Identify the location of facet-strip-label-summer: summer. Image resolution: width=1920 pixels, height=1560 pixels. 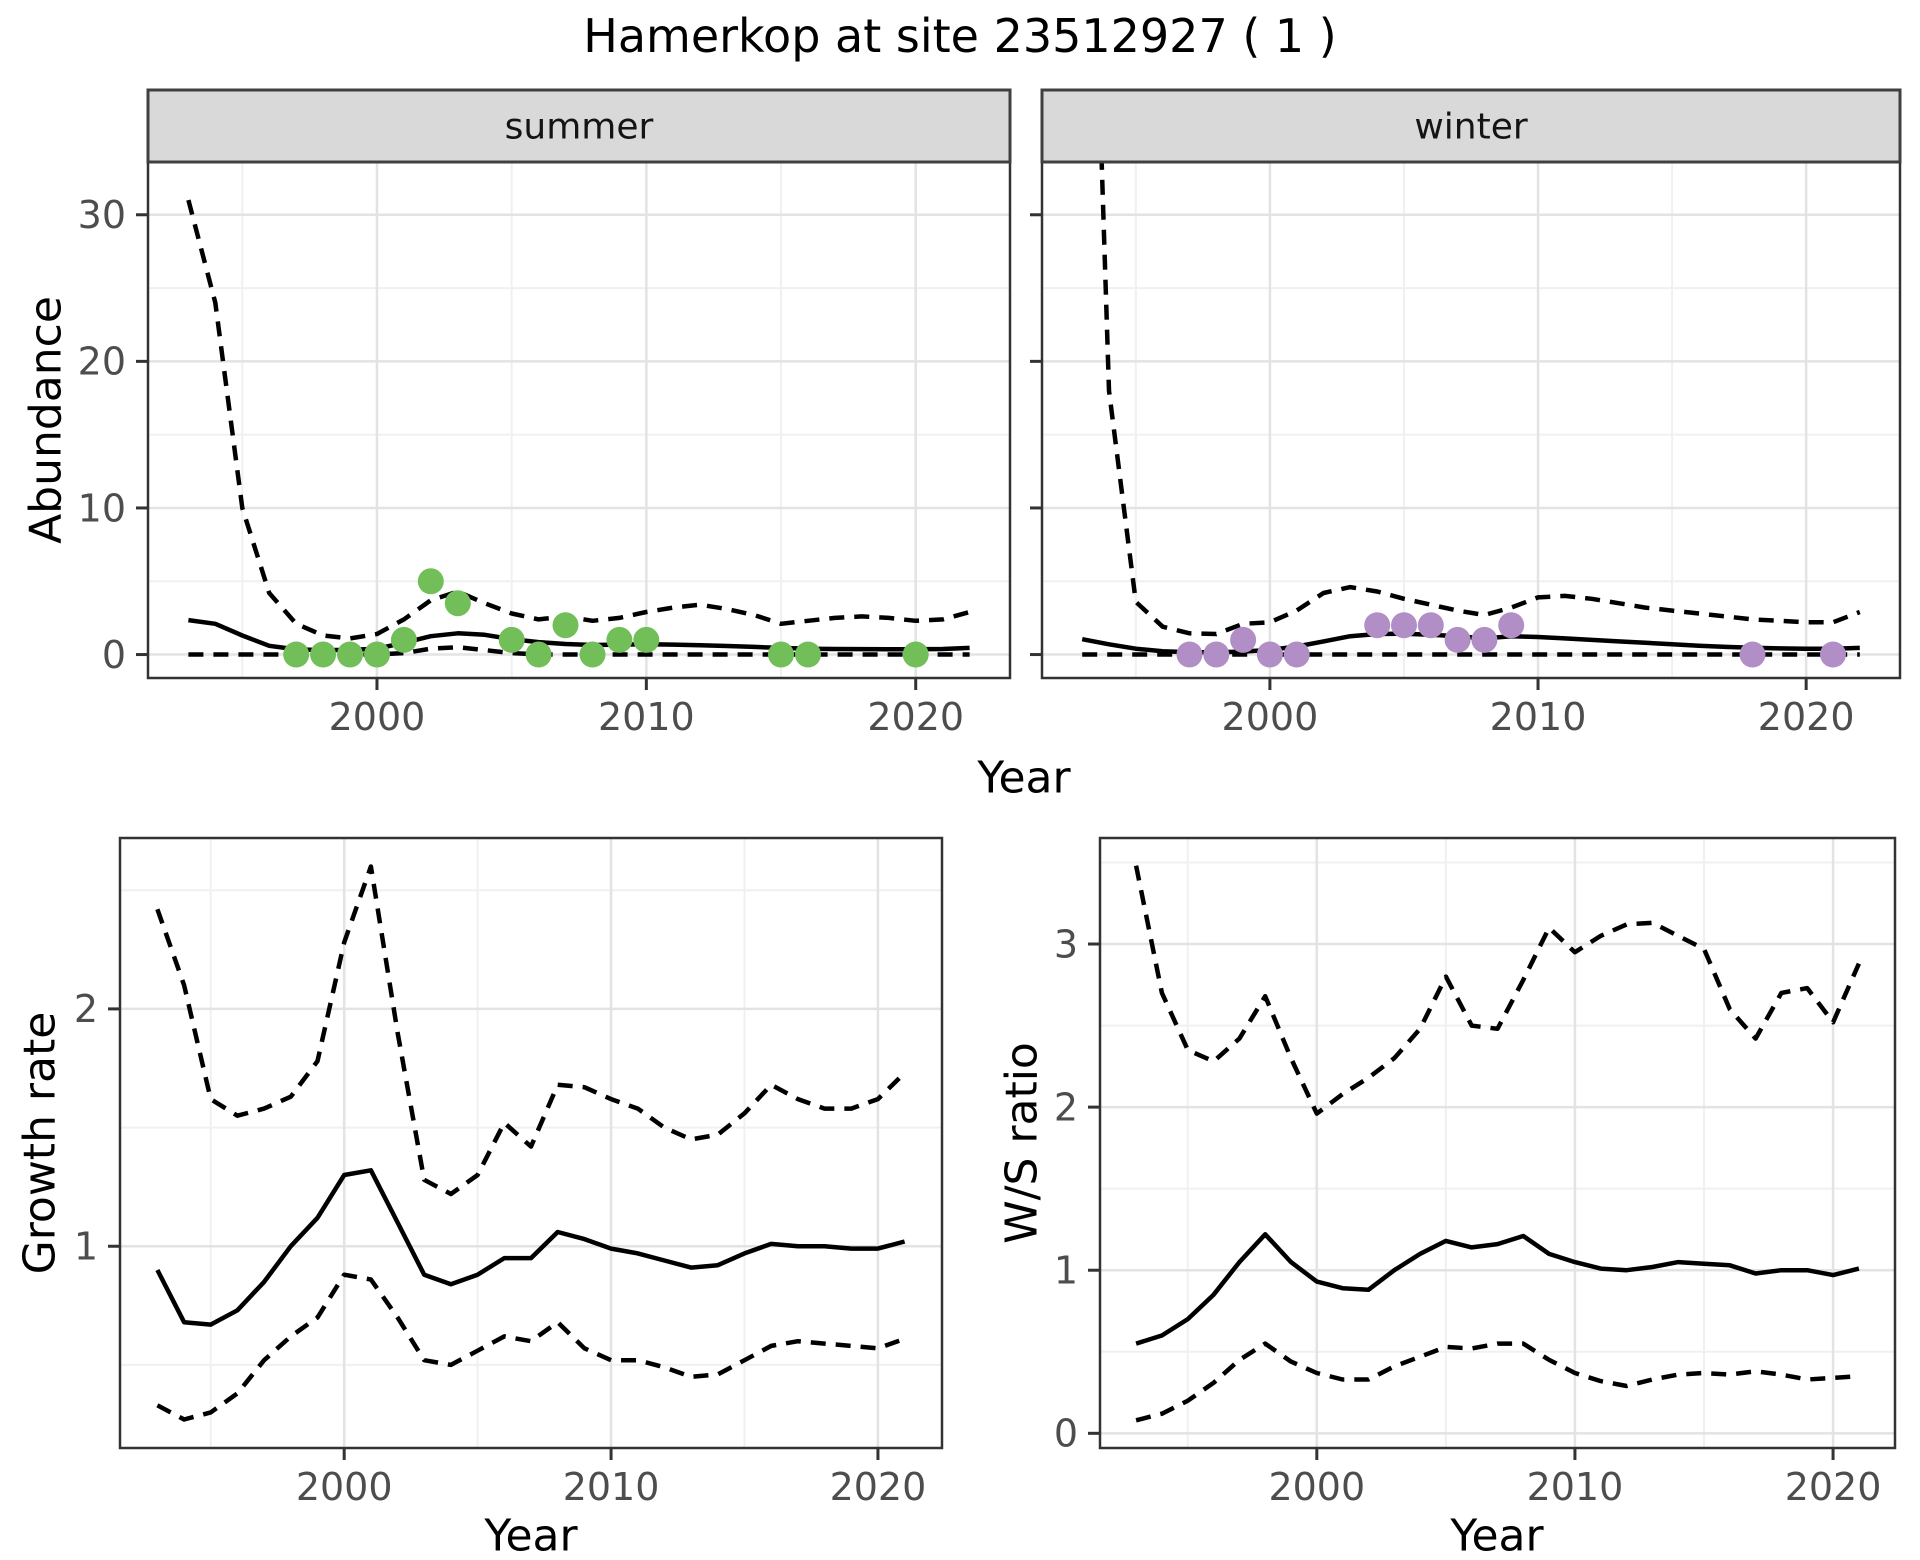
(579, 127).